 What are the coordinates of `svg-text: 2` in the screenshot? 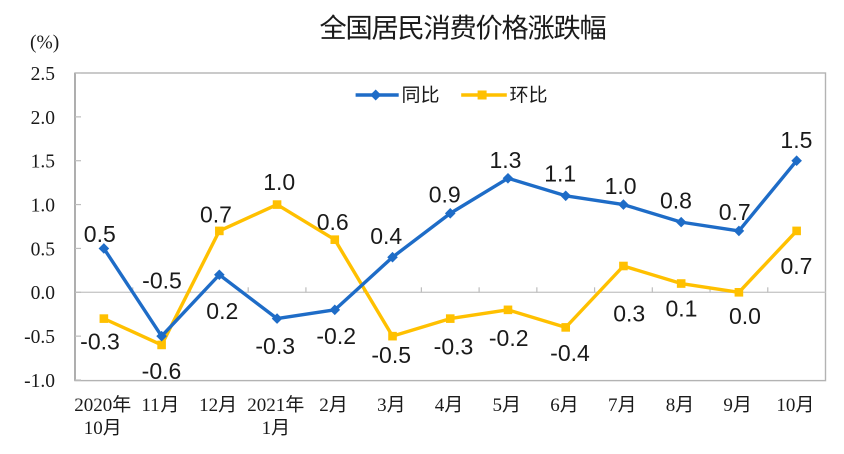 It's located at (324, 405).